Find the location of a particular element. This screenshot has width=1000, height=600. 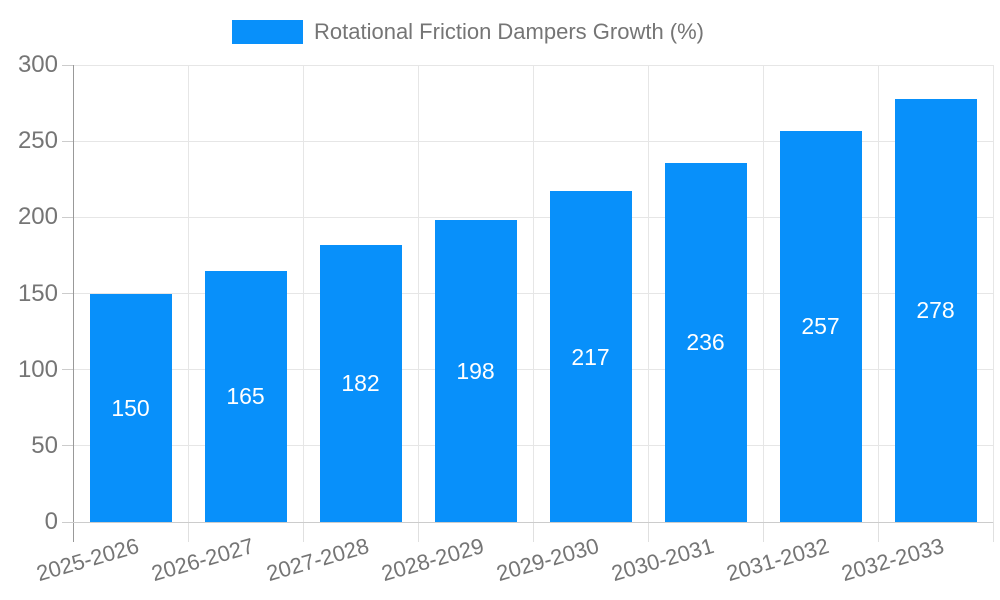

x-axis-line is located at coordinates (533, 522).